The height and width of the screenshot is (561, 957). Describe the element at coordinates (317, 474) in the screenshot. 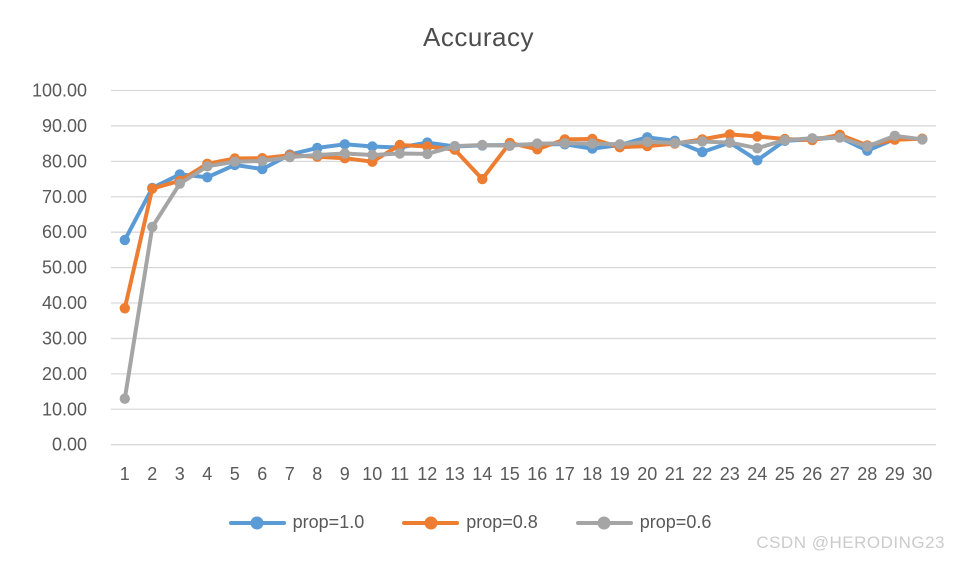

I see `x-axis-tick-label: 8` at that location.